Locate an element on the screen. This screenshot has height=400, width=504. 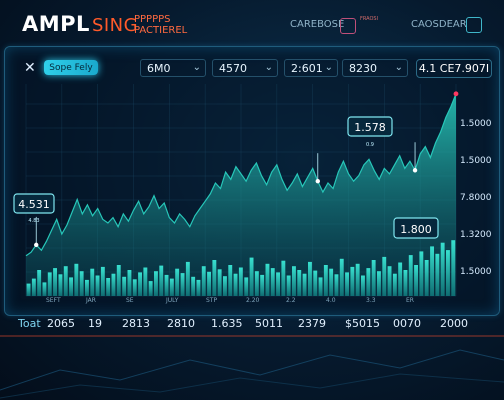
subtitle-line-1: PPPPPS is located at coordinates (152, 19).